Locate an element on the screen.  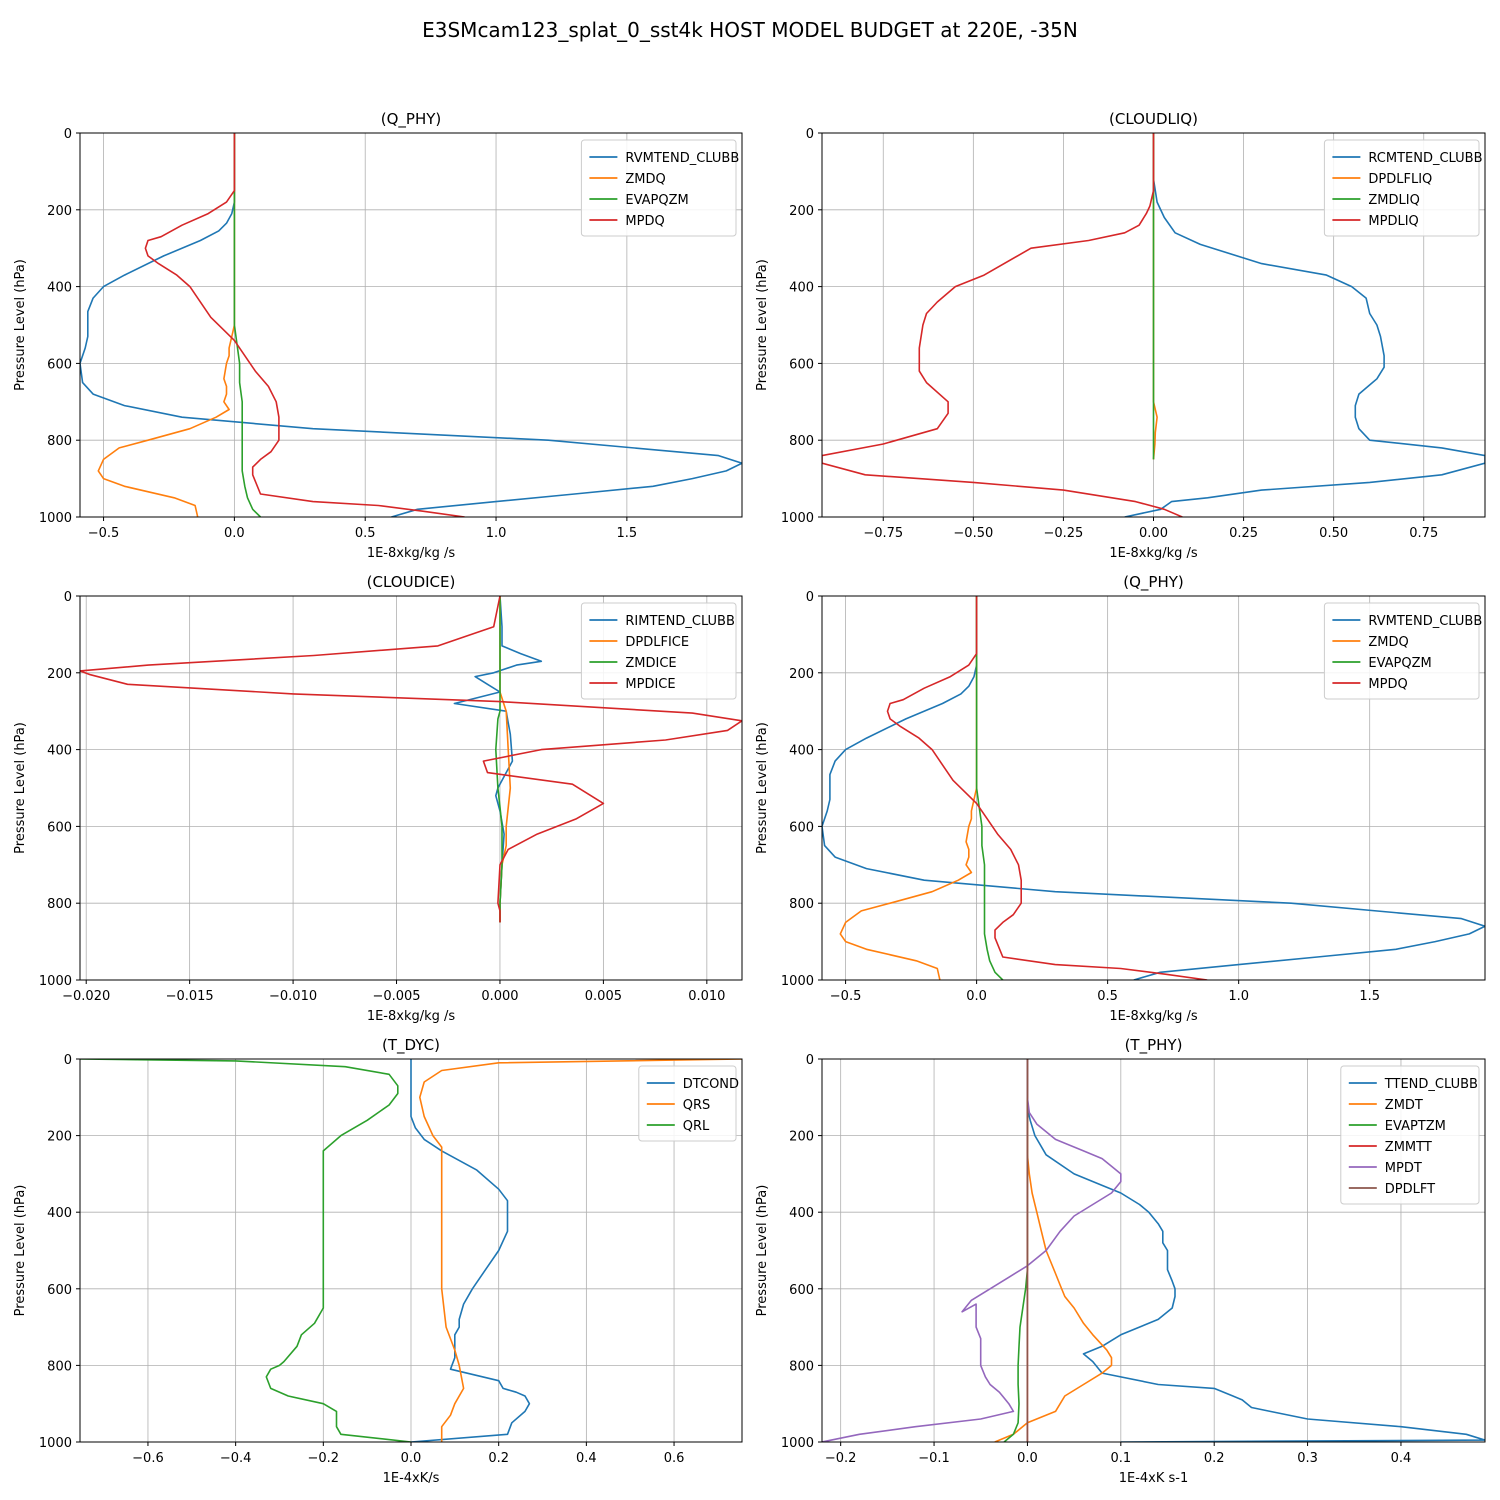
legend: RCMTEND_CLUBB DPDLFLIQ ZMDLIQ MPDLIQ is located at coordinates (1402, 188).